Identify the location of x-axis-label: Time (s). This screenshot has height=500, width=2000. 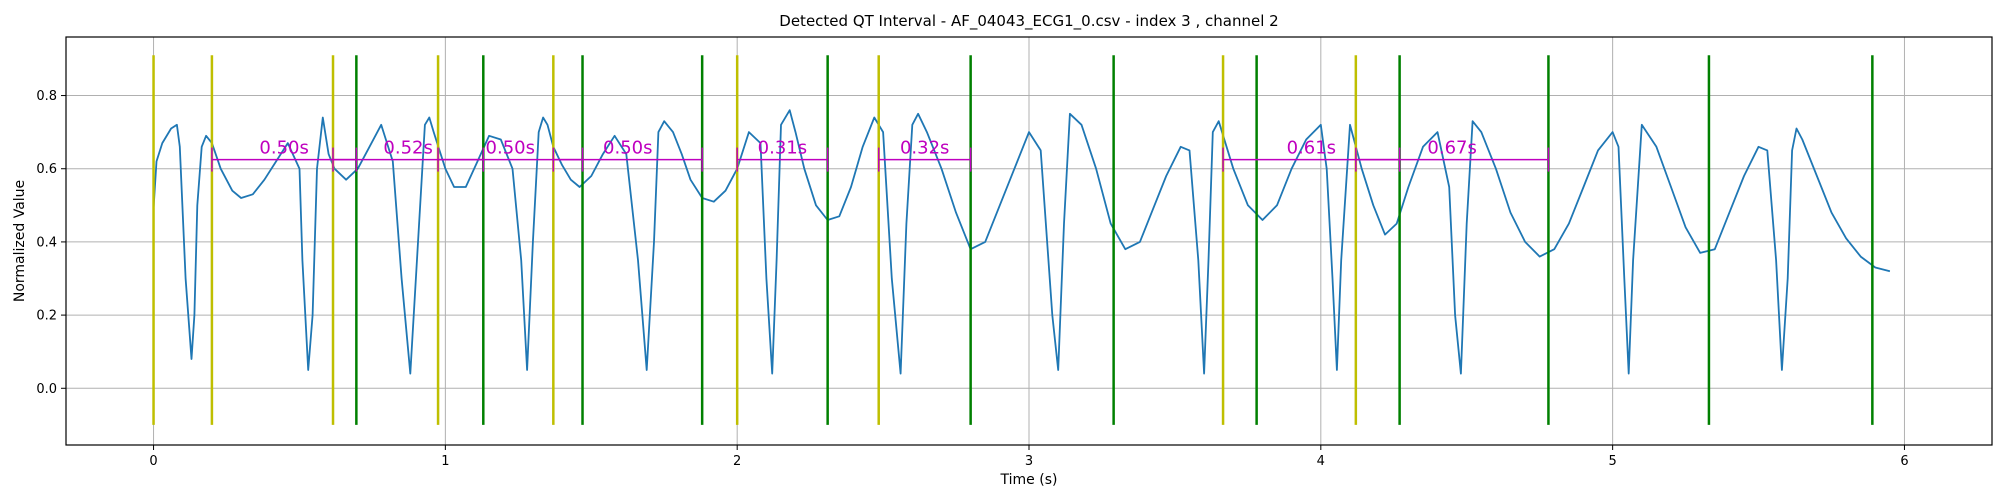
(1029, 480).